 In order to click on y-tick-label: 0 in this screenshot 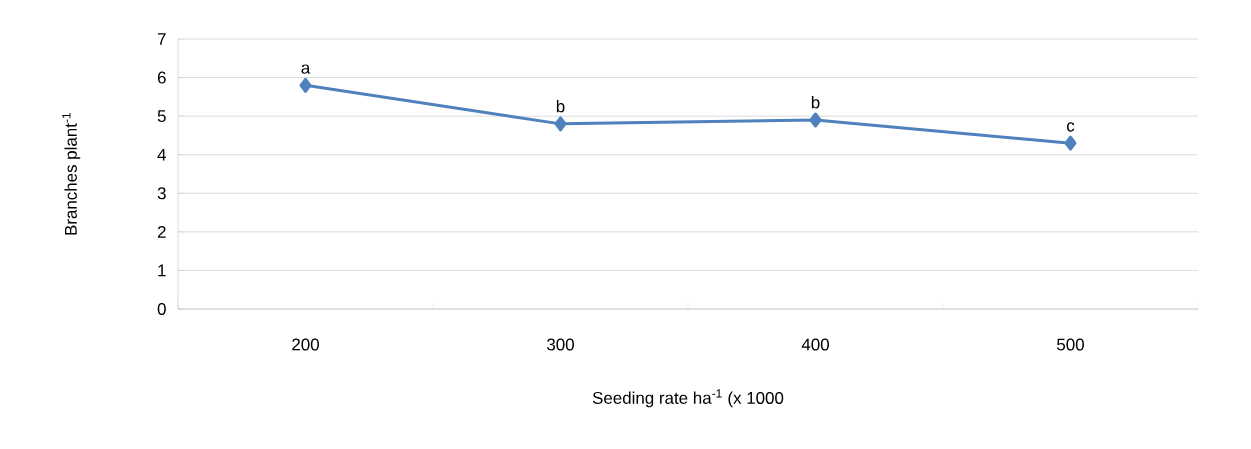, I will do `click(161, 309)`.